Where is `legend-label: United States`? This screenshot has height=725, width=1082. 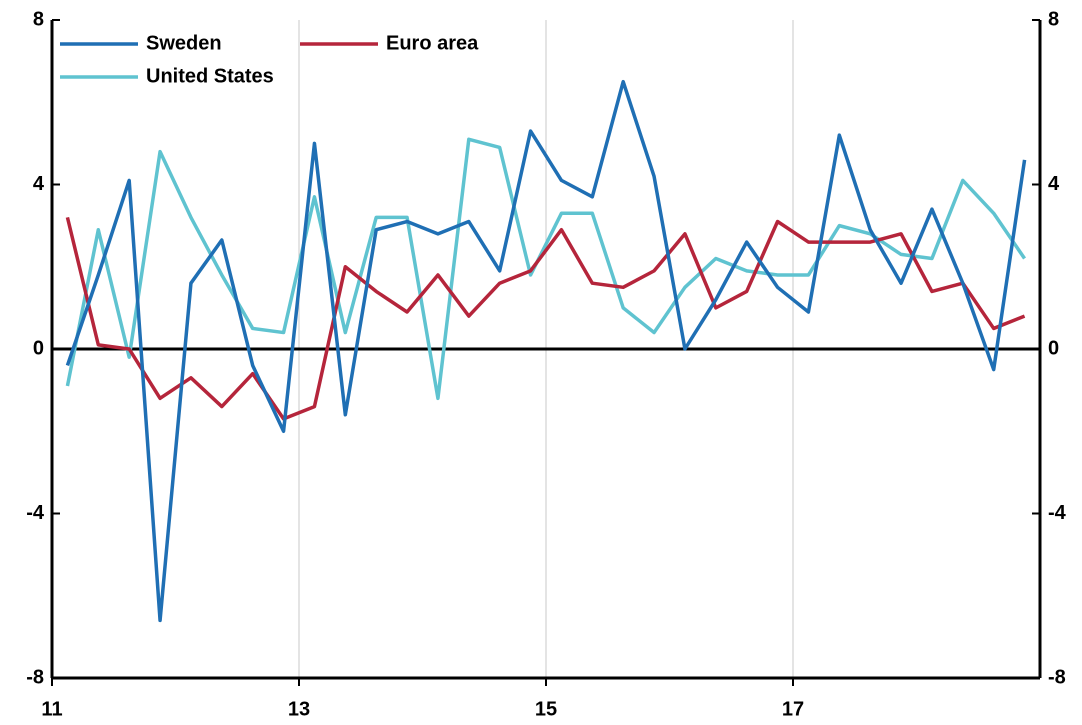
legend-label: United States is located at coordinates (210, 76).